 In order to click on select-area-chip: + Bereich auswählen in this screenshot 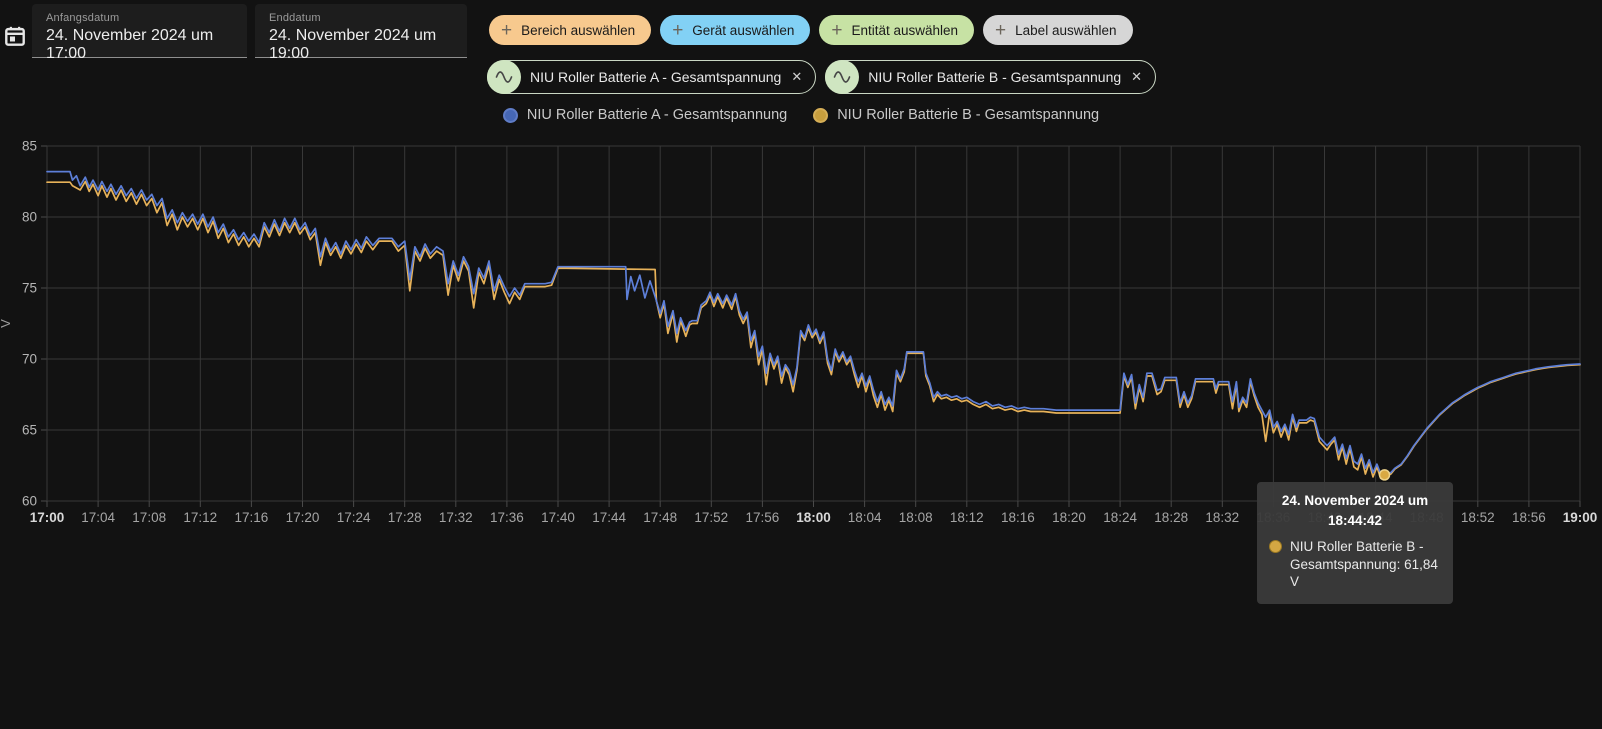, I will do `click(570, 30)`.